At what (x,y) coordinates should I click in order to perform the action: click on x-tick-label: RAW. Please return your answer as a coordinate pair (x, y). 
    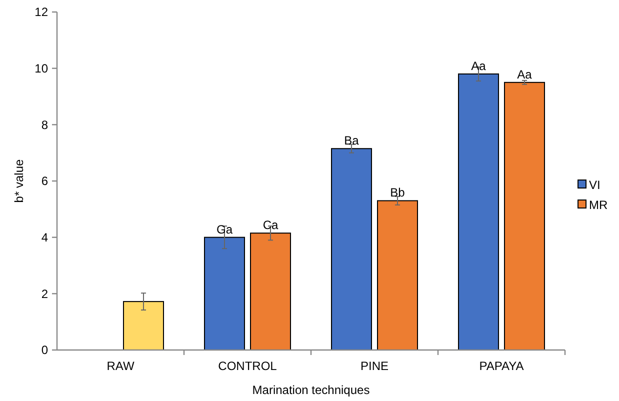
    Looking at the image, I should click on (120, 366).